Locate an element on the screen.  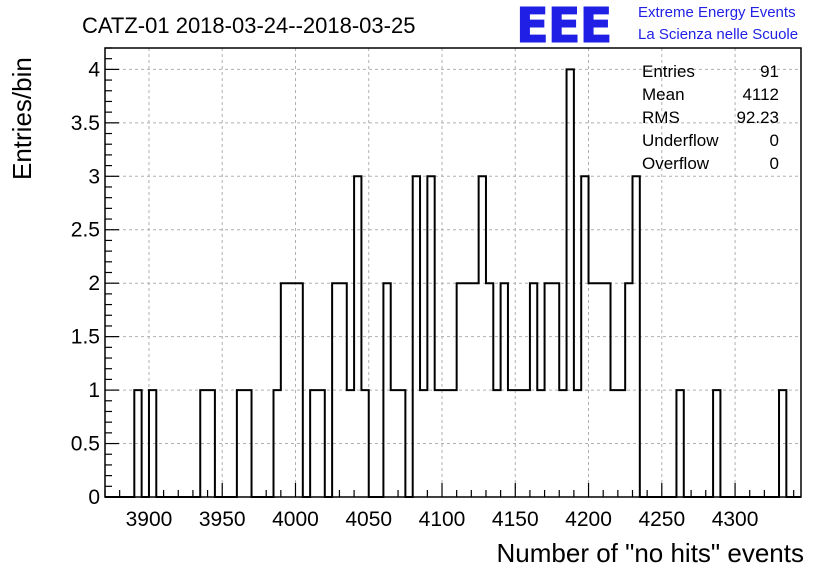
stats-label: Underflow is located at coordinates (680, 140).